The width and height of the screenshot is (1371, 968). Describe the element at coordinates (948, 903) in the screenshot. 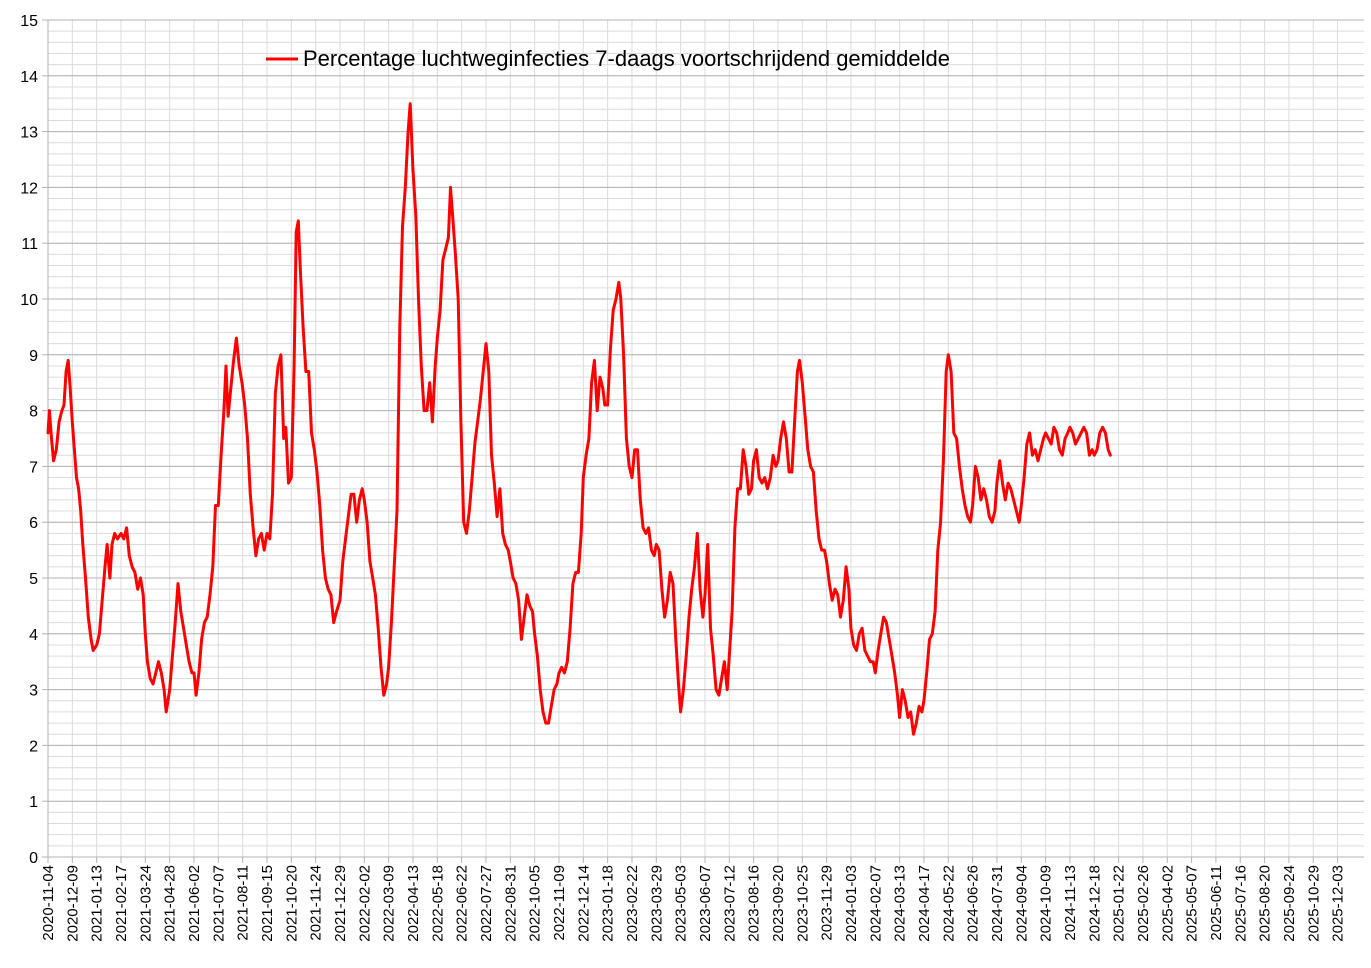

I see `x-tick-label: 2024-05-22` at that location.